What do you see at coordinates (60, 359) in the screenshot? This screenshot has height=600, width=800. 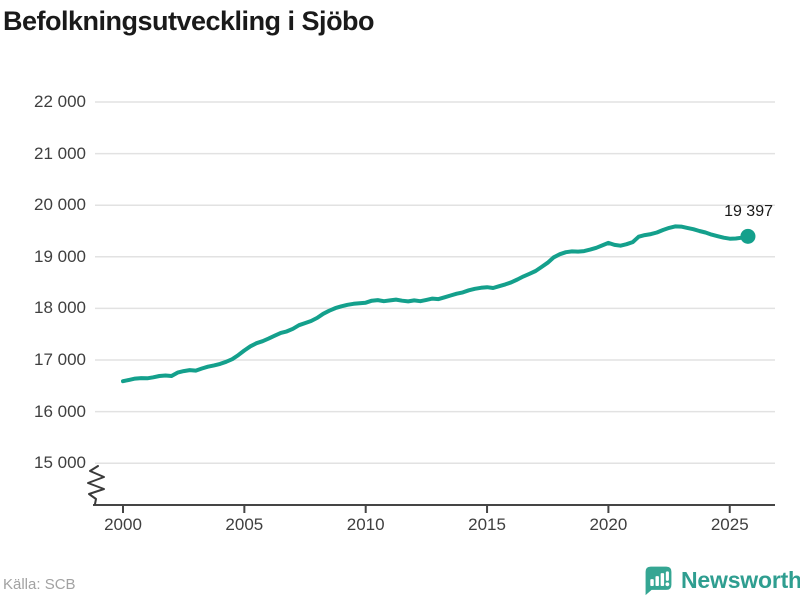 I see `y-tick-label: 17 000` at bounding box center [60, 359].